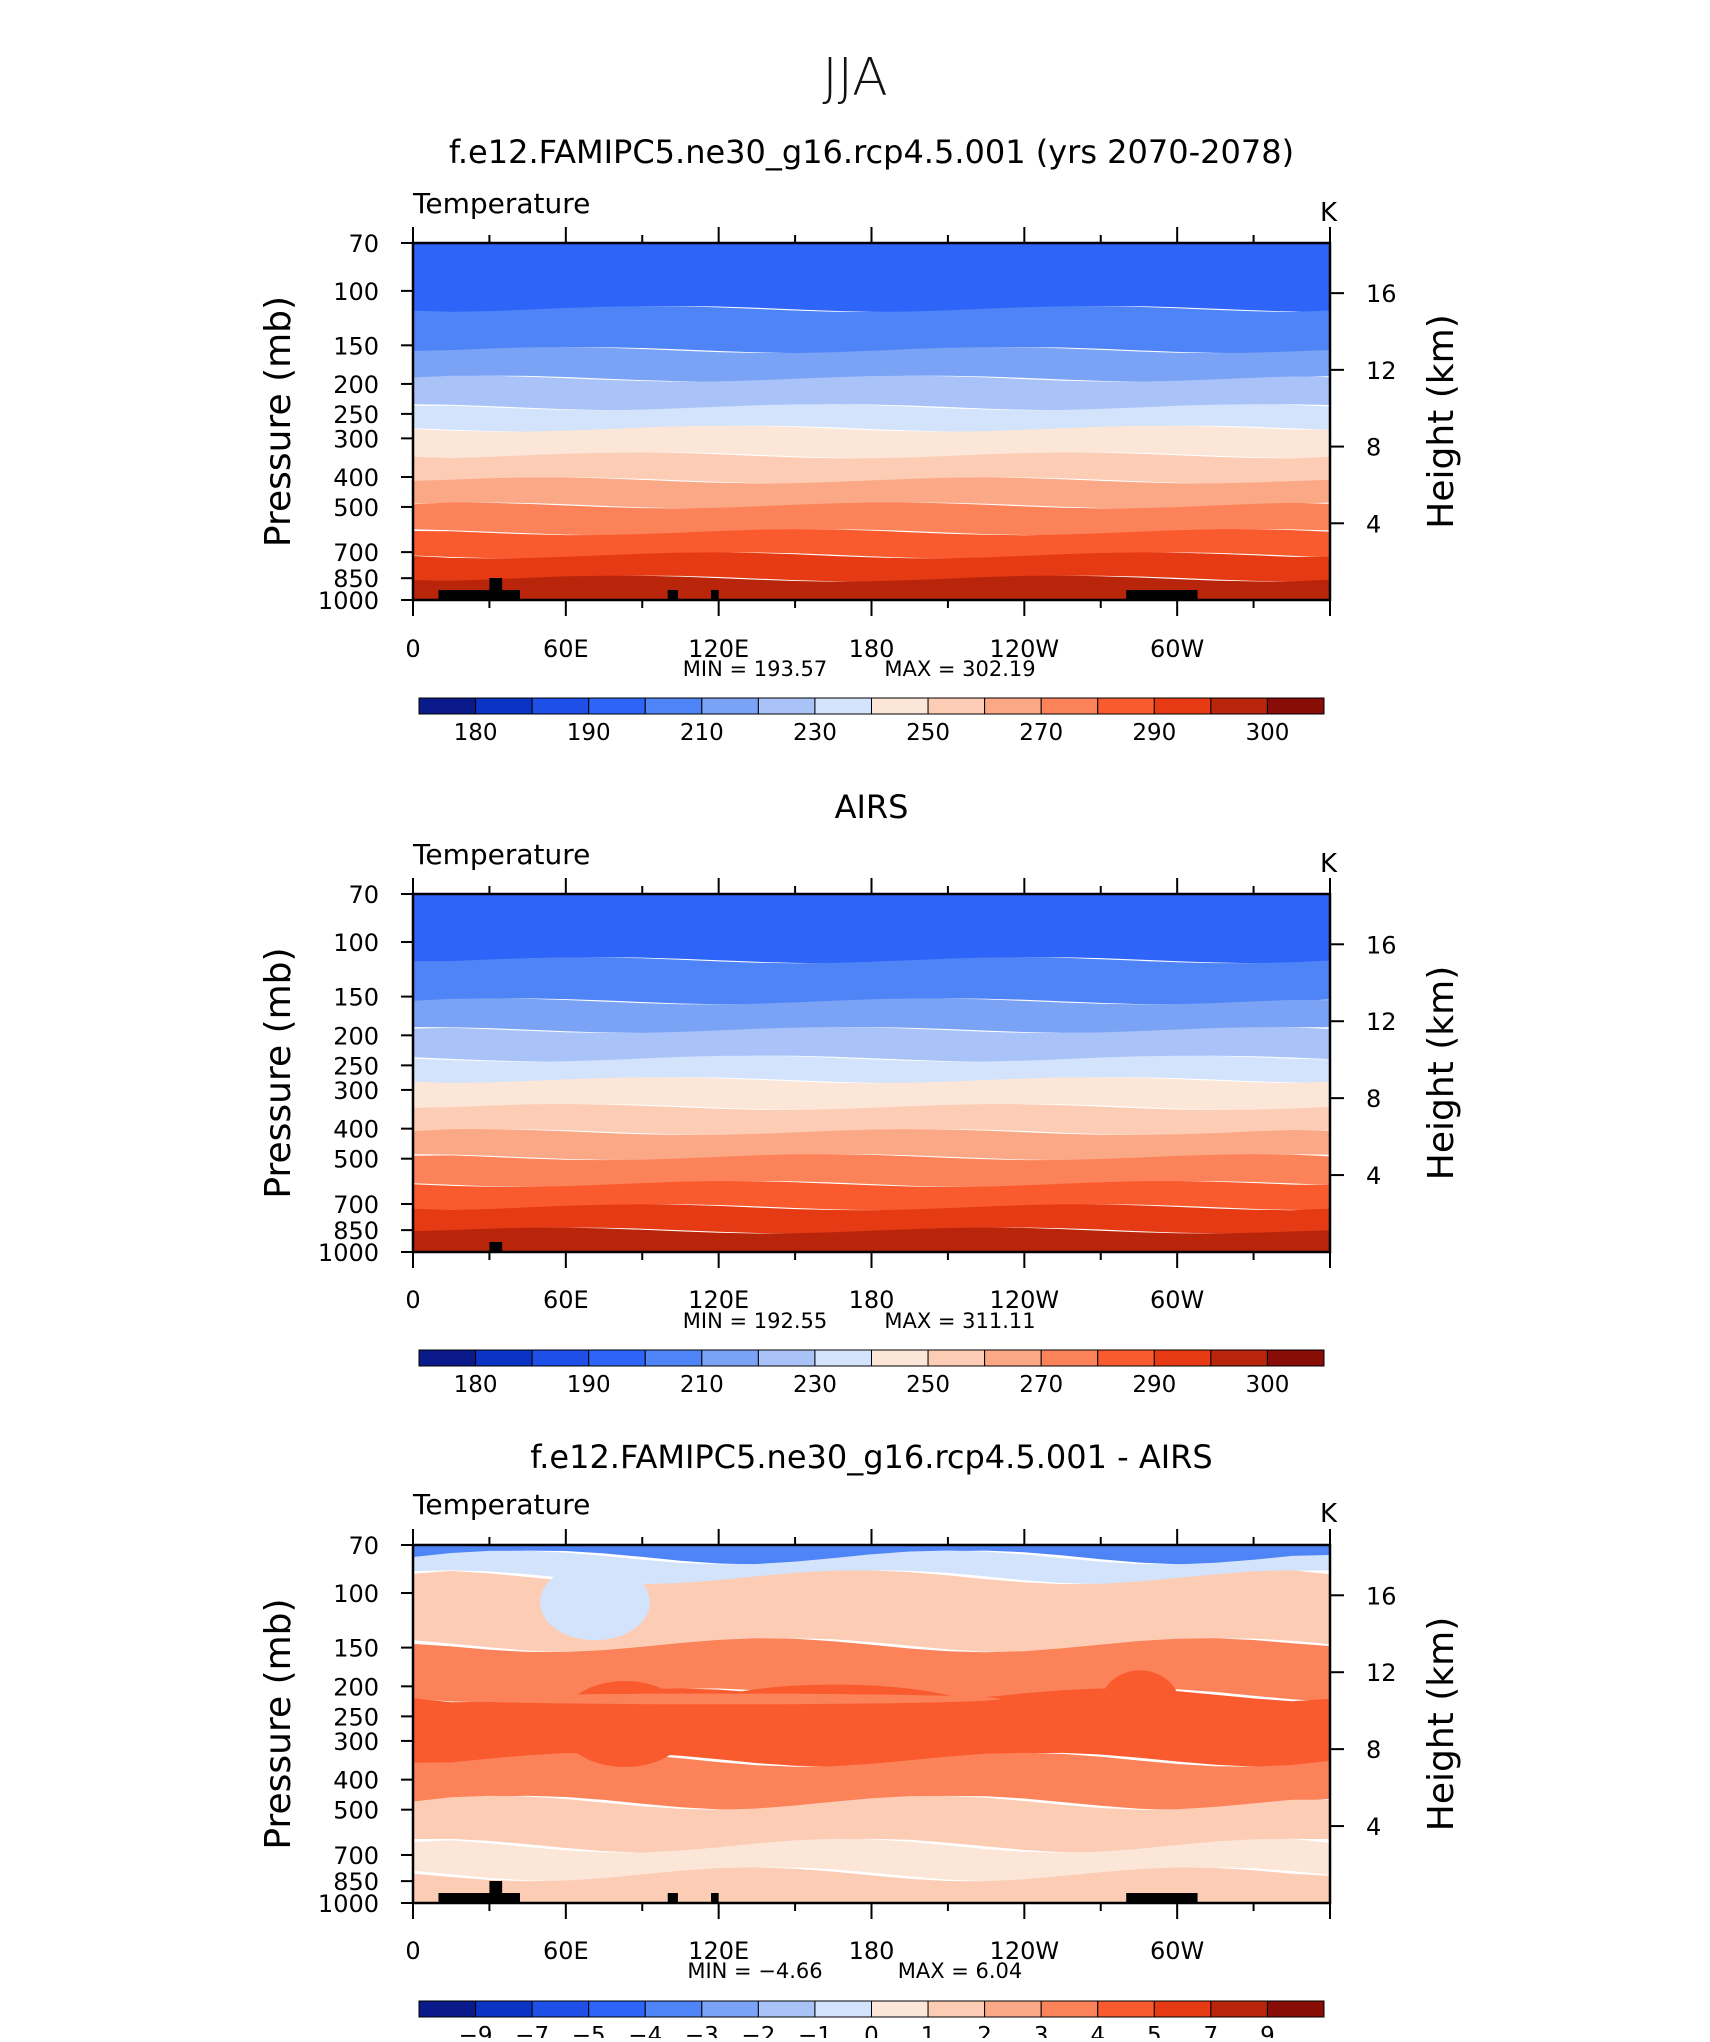  What do you see at coordinates (566, 1300) in the screenshot?
I see `x-tick-label: 60E` at bounding box center [566, 1300].